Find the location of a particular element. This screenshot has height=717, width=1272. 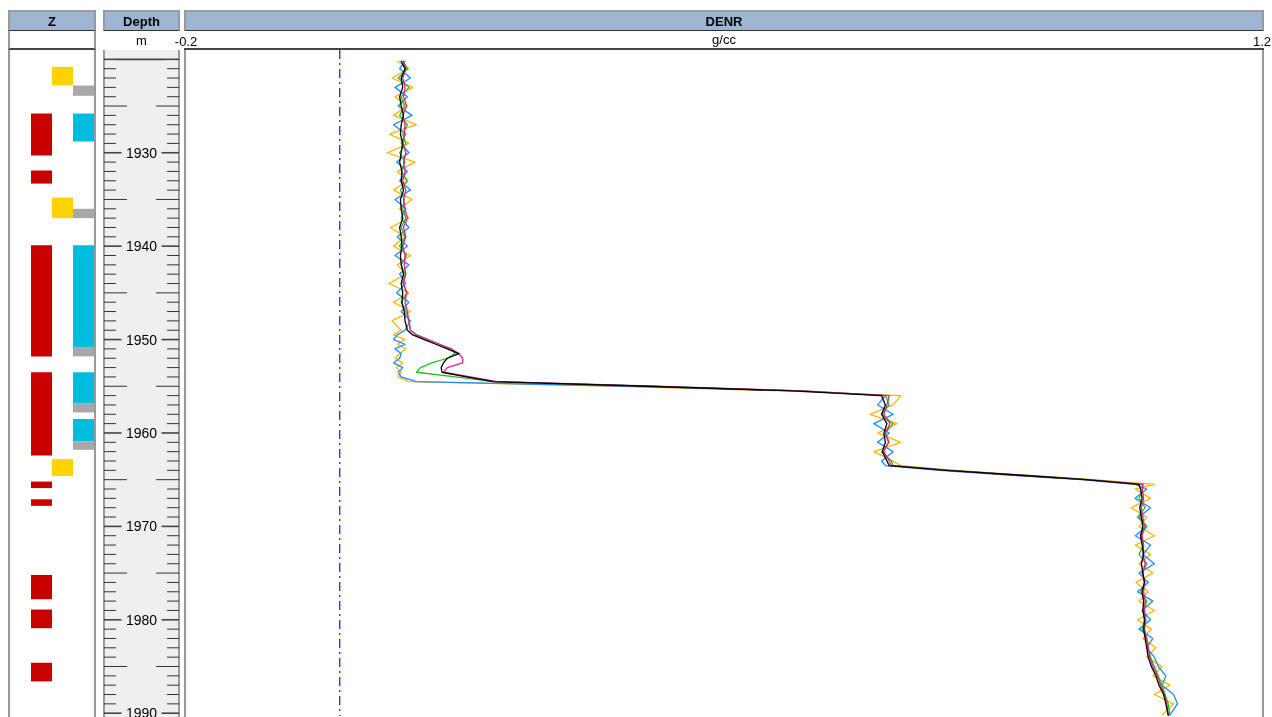

y-tick-label: 1950 is located at coordinates (141, 339).